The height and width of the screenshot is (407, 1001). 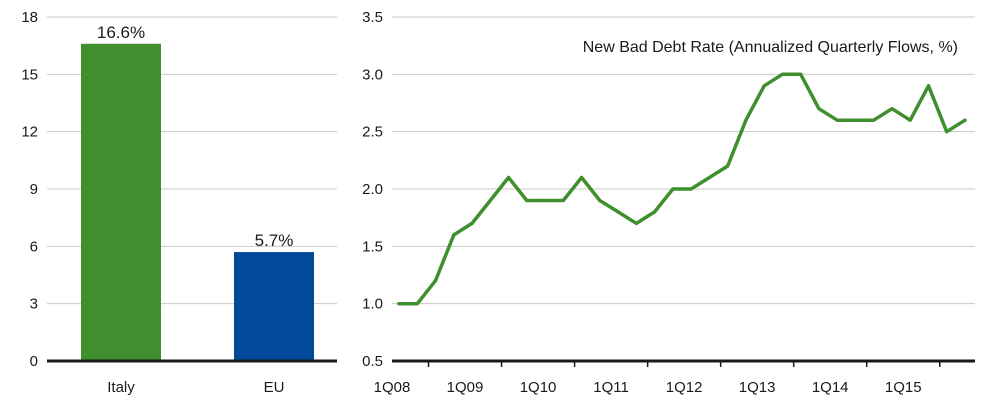 What do you see at coordinates (34, 304) in the screenshot?
I see `left-y-tick-label: 3` at bounding box center [34, 304].